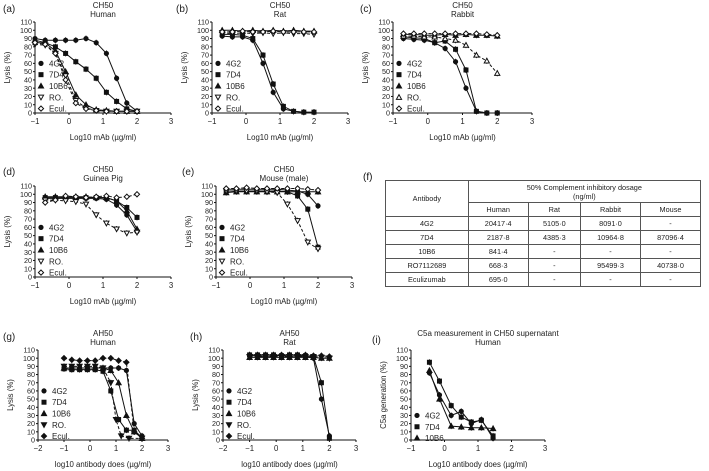 This screenshot has height=471, width=709. I want to click on panel-label: (g), so click(9, 337).